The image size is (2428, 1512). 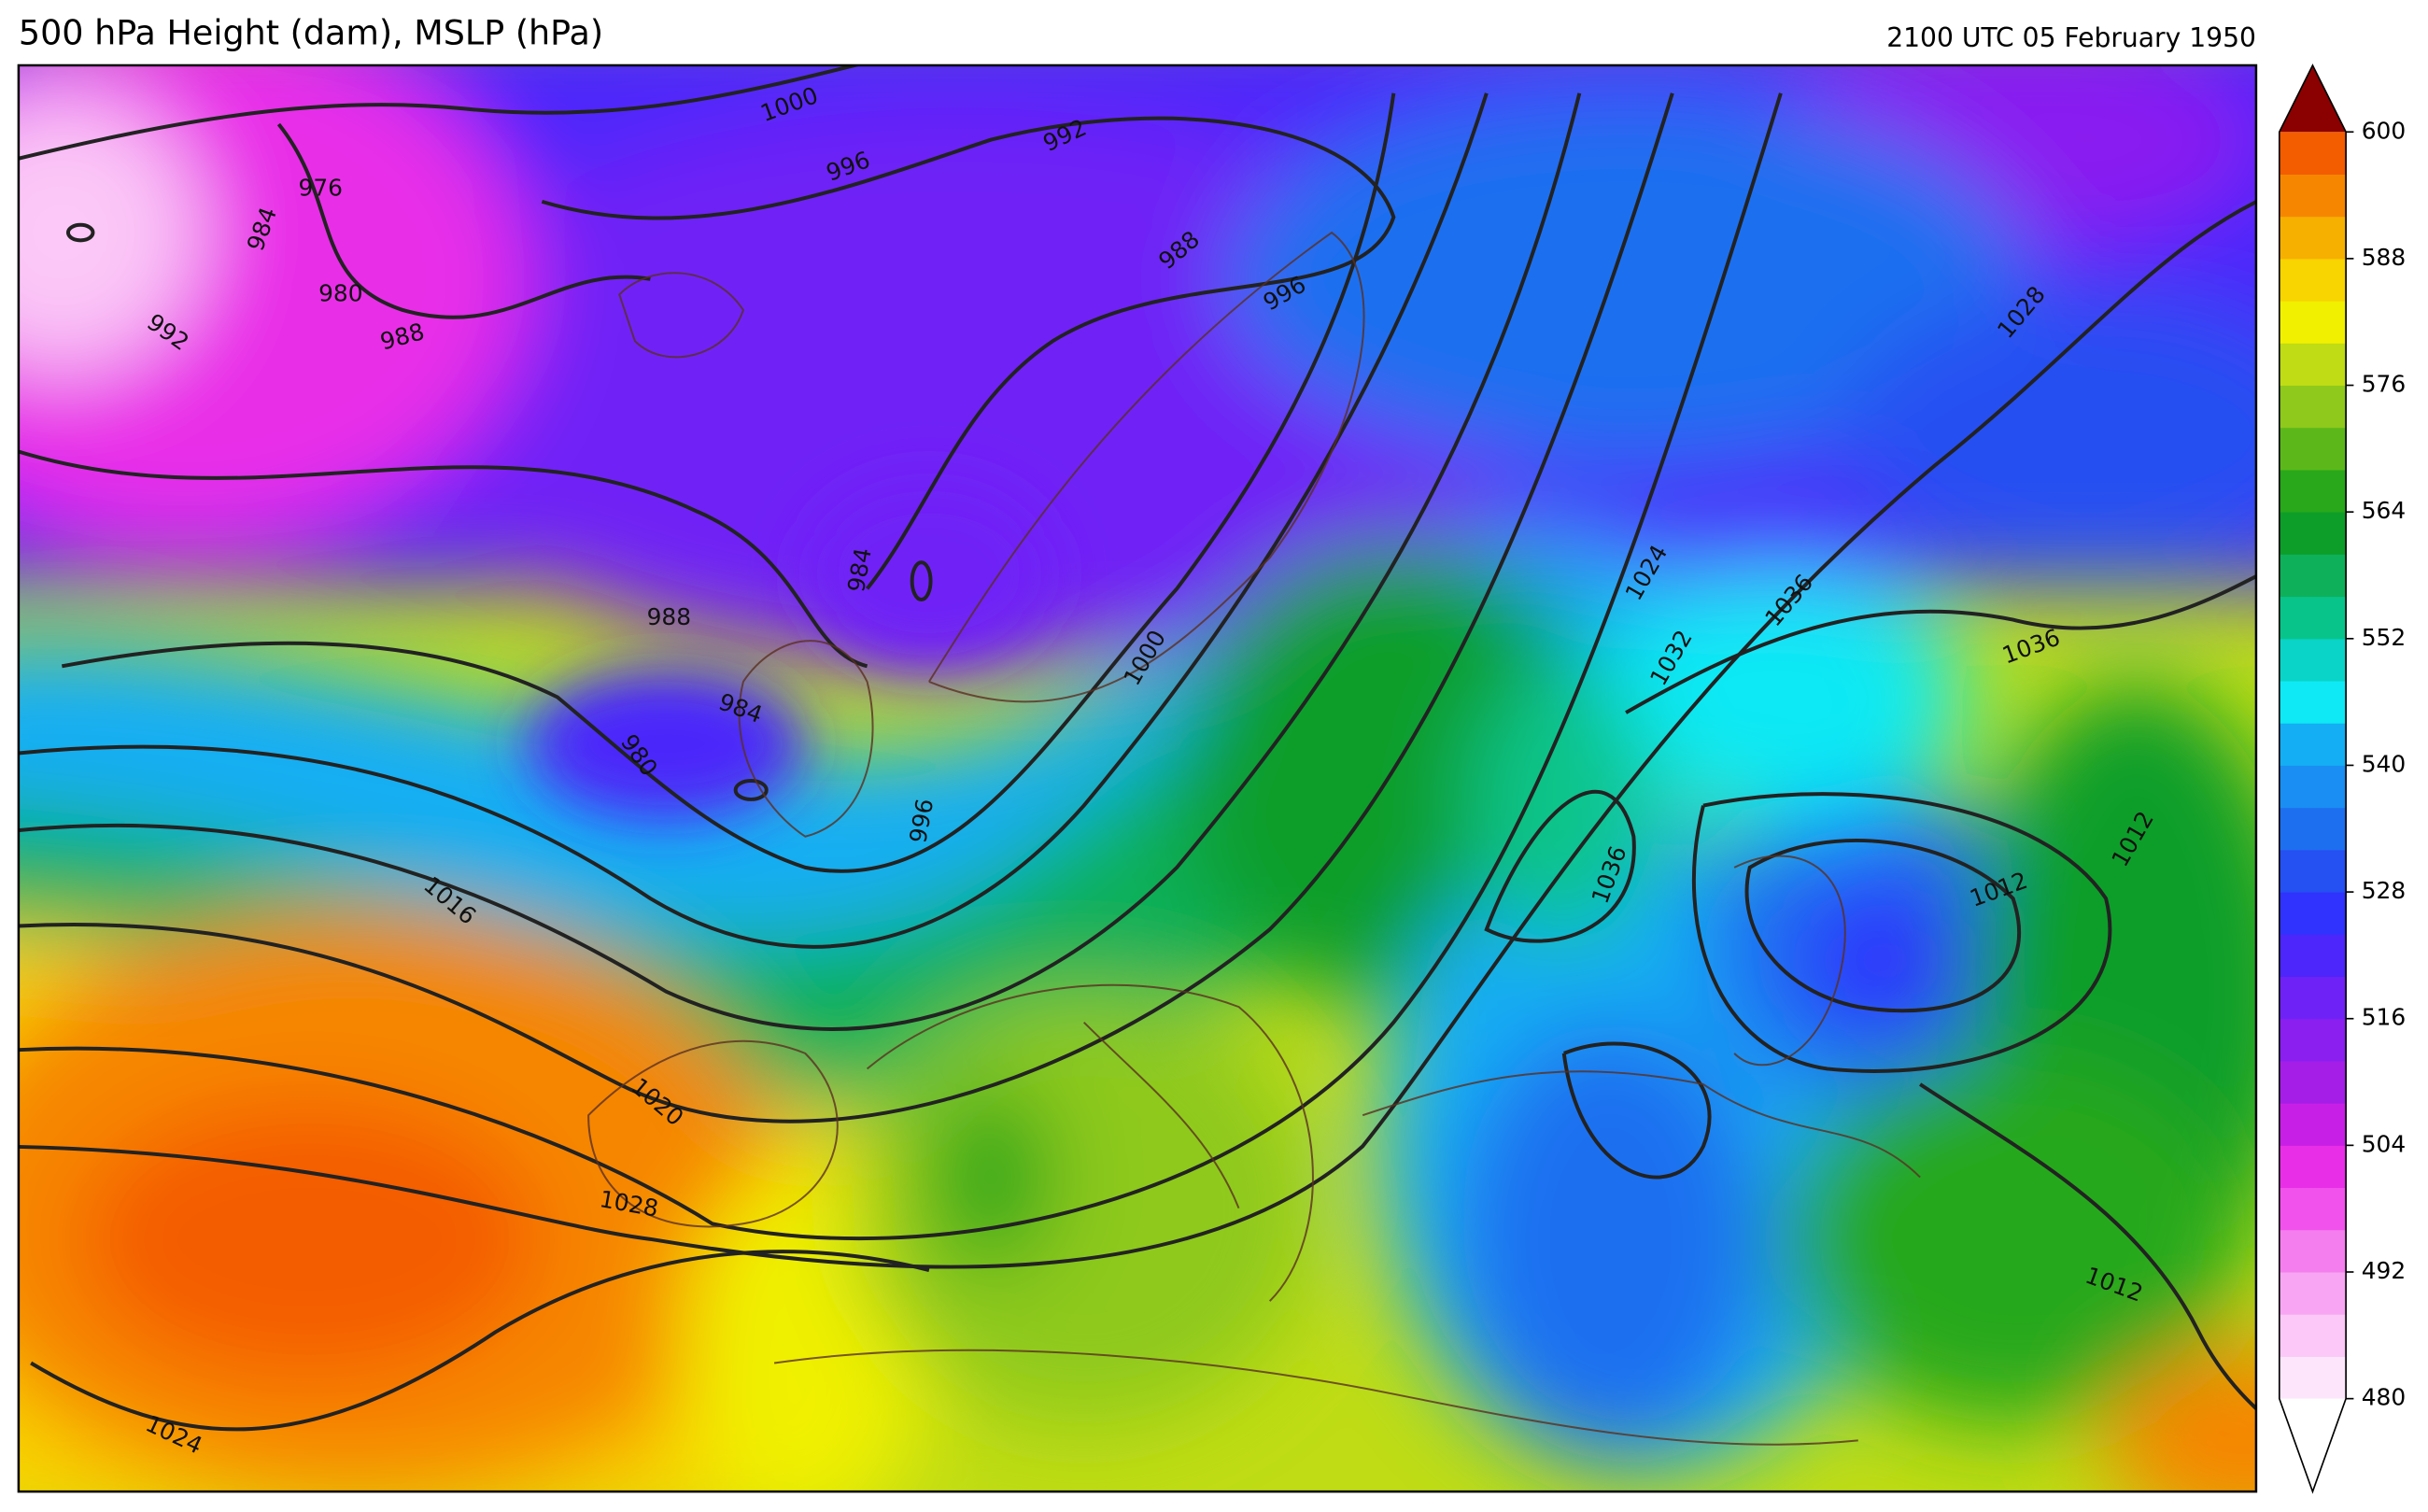 What do you see at coordinates (340, 292) in the screenshot?
I see `contour-label: 980` at bounding box center [340, 292].